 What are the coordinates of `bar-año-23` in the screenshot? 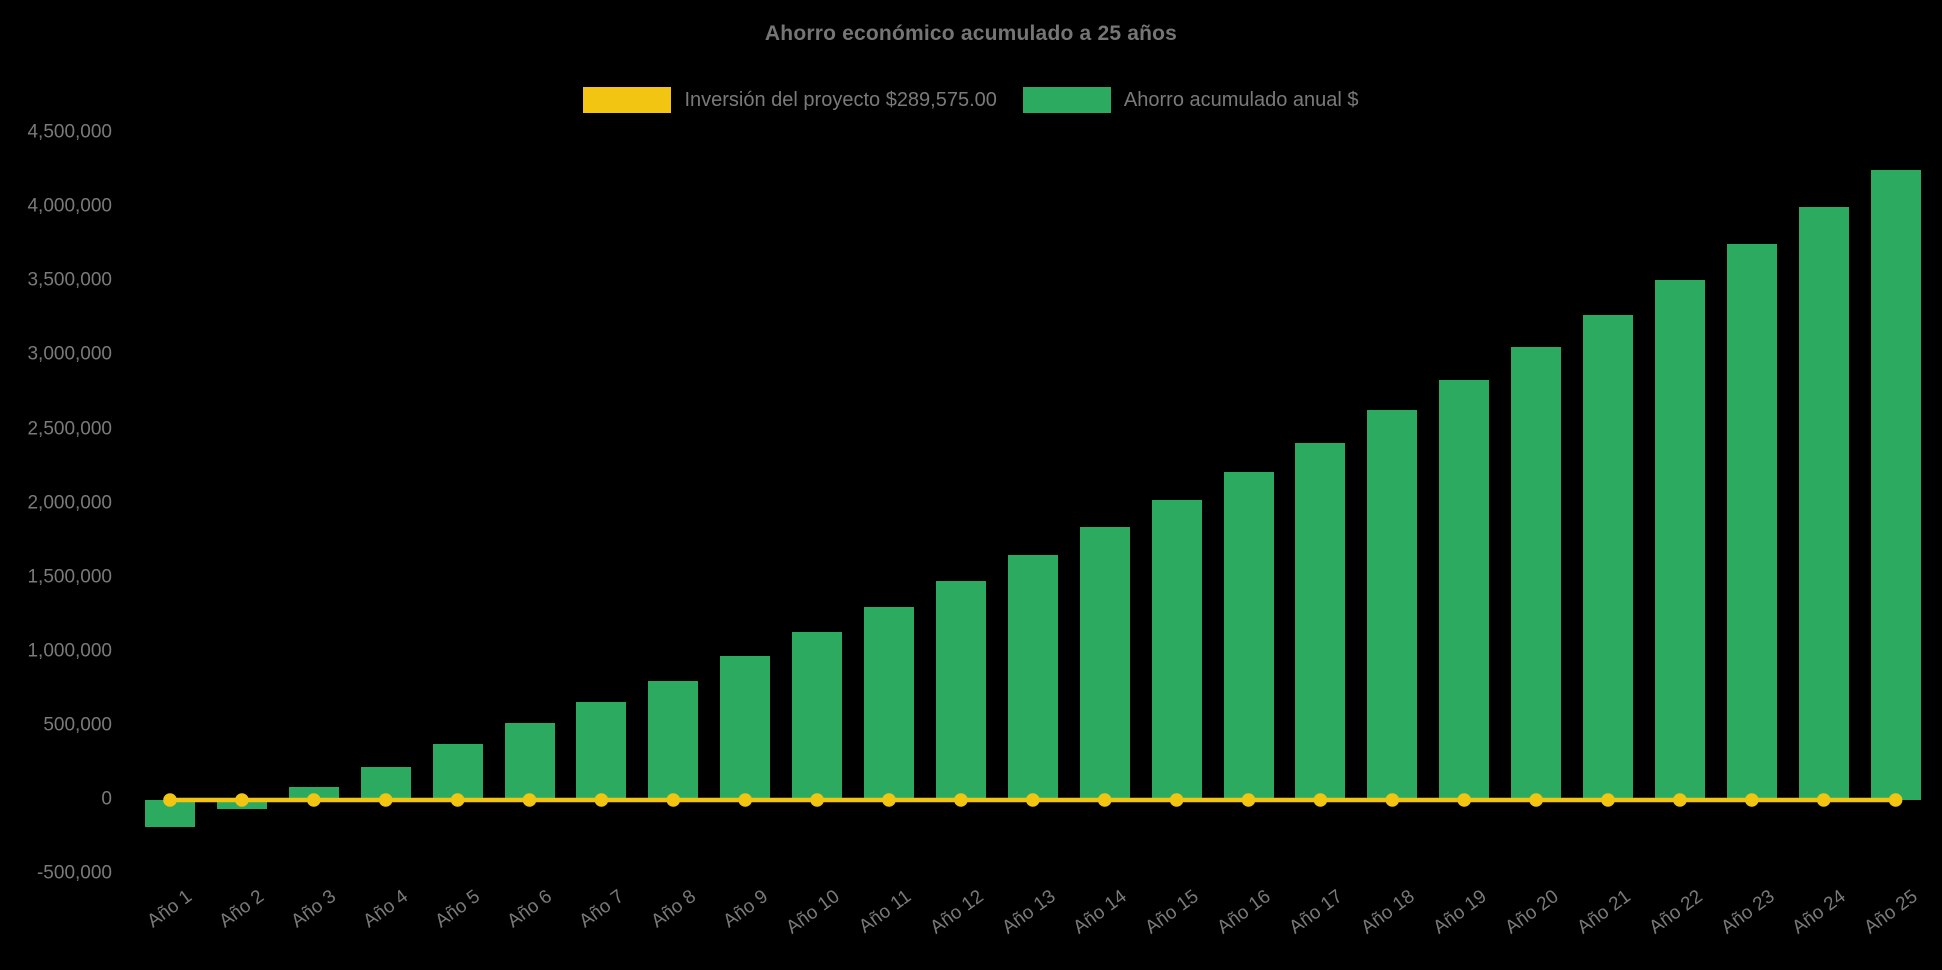 It's located at (1751, 522).